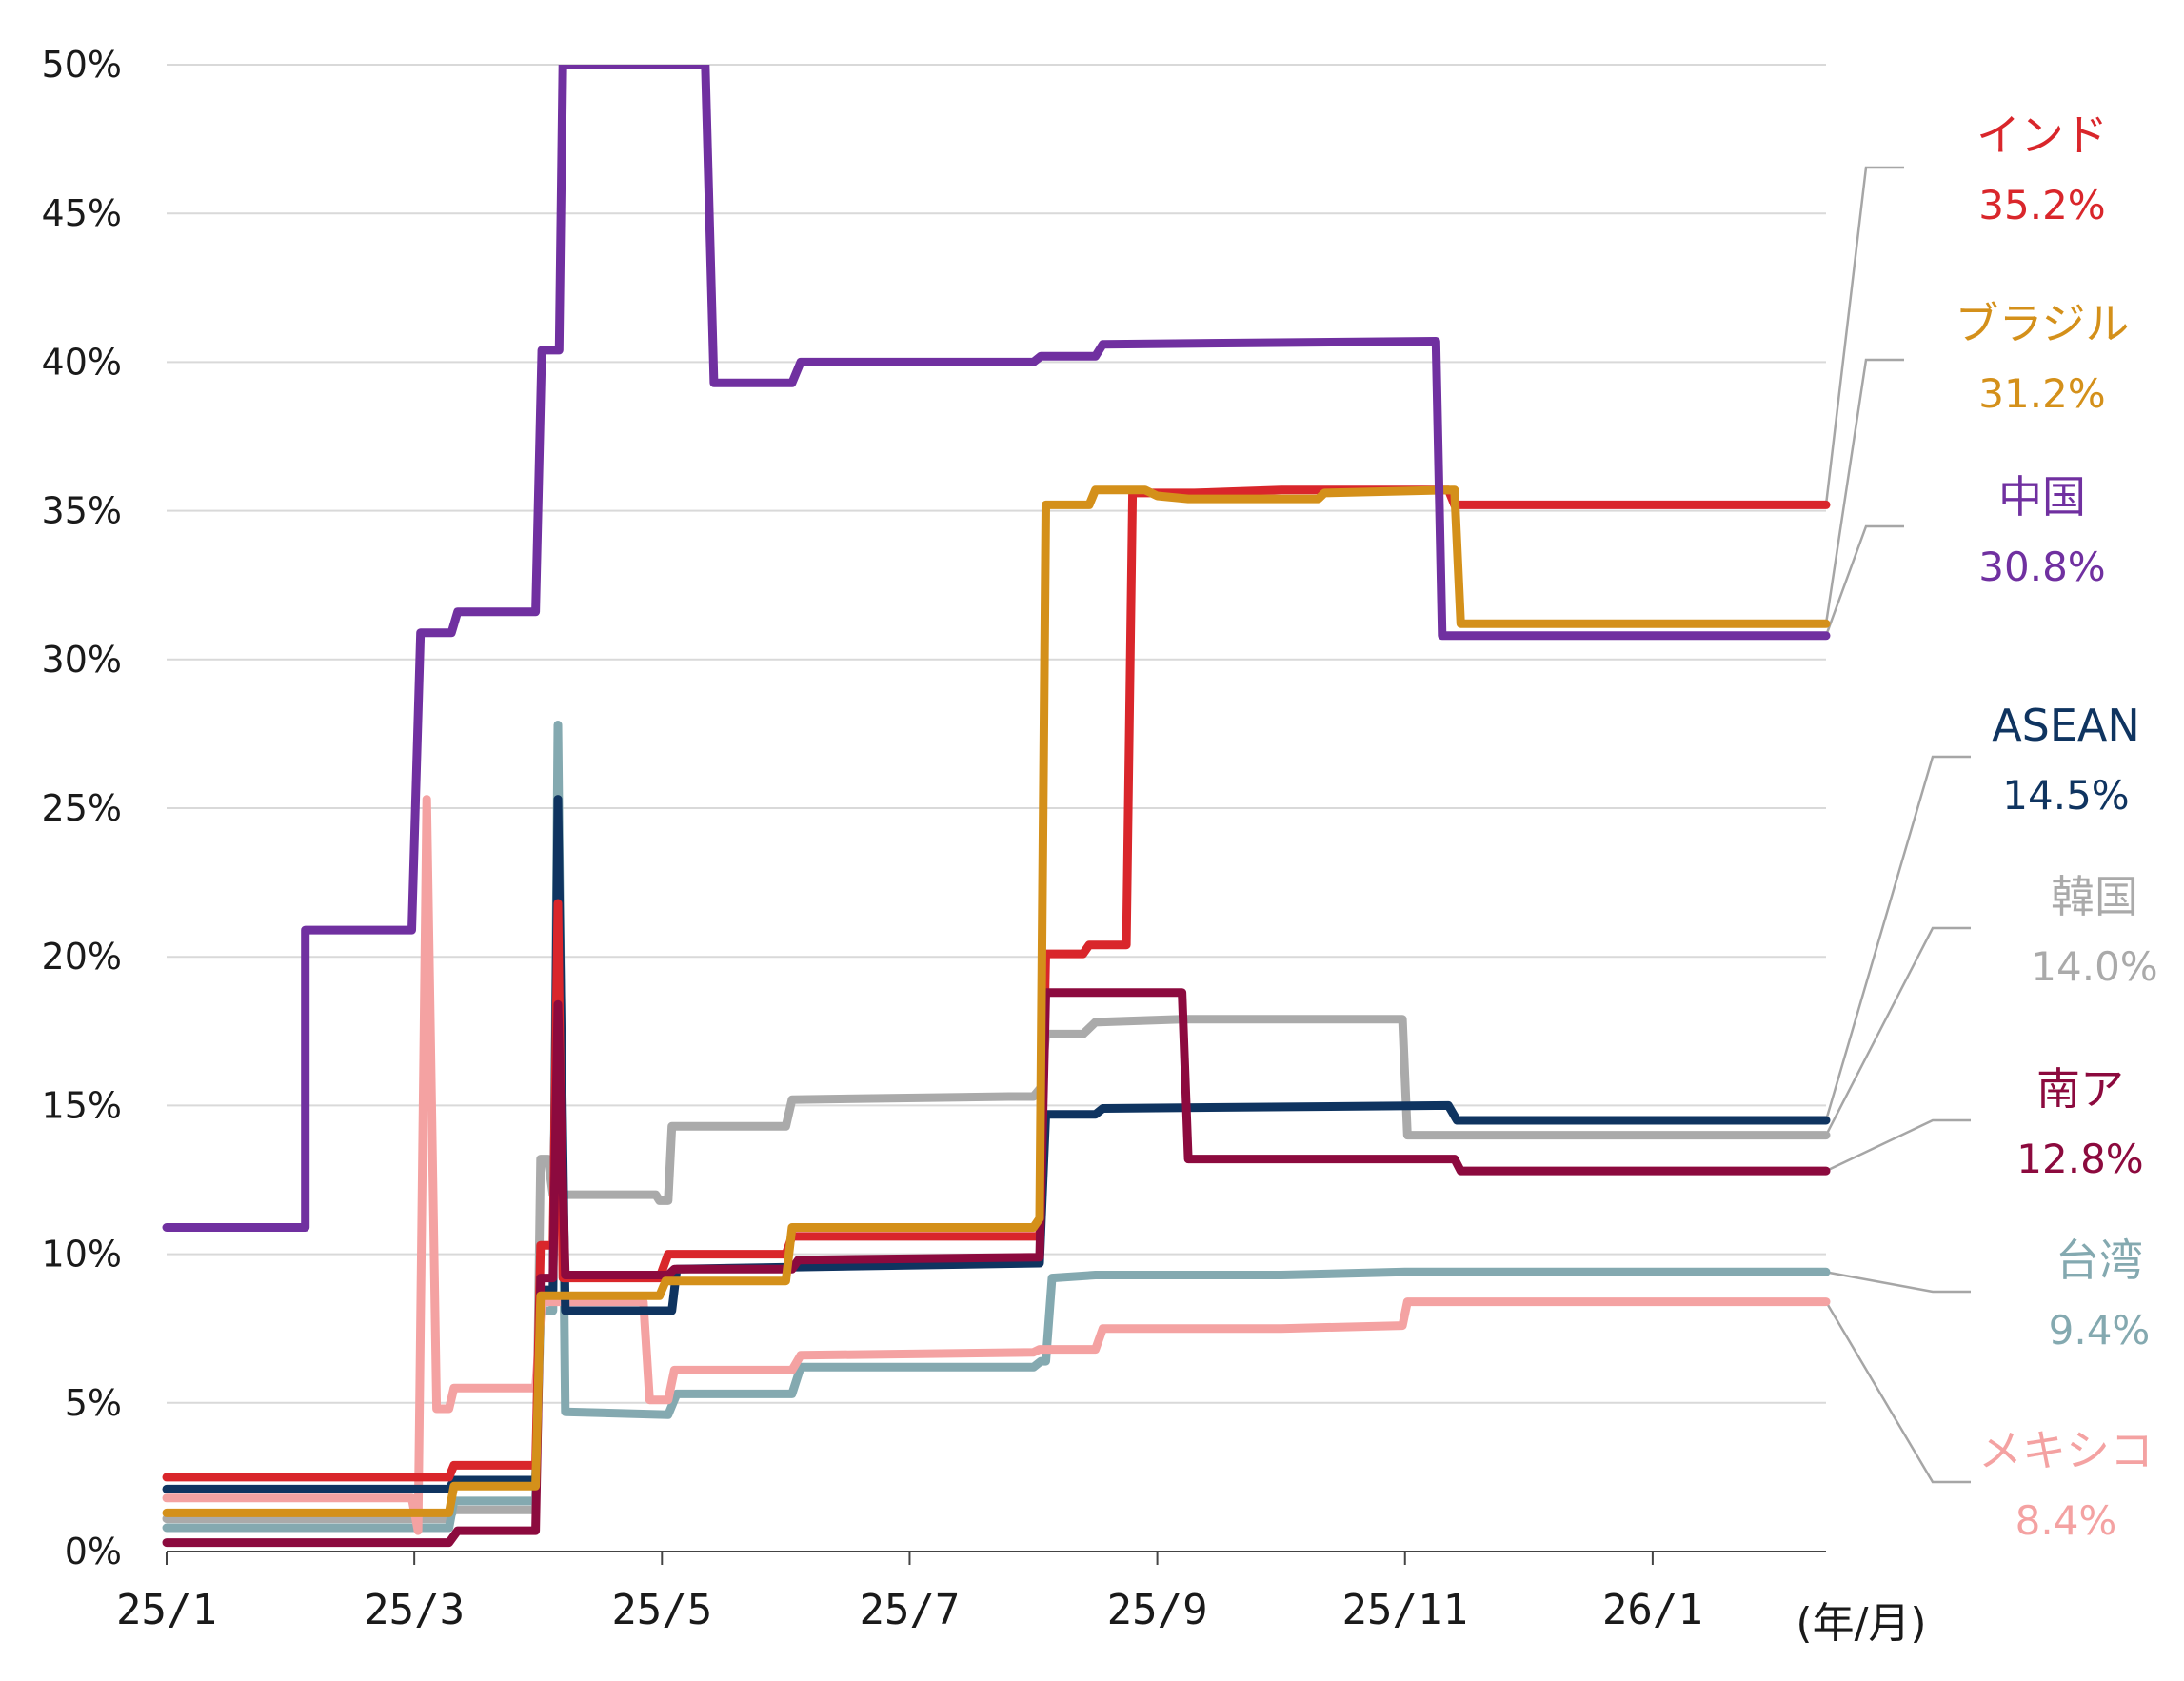 This screenshot has width=2184, height=1681. I want to click on leader-line-ブラジル, so click(1864, 491).